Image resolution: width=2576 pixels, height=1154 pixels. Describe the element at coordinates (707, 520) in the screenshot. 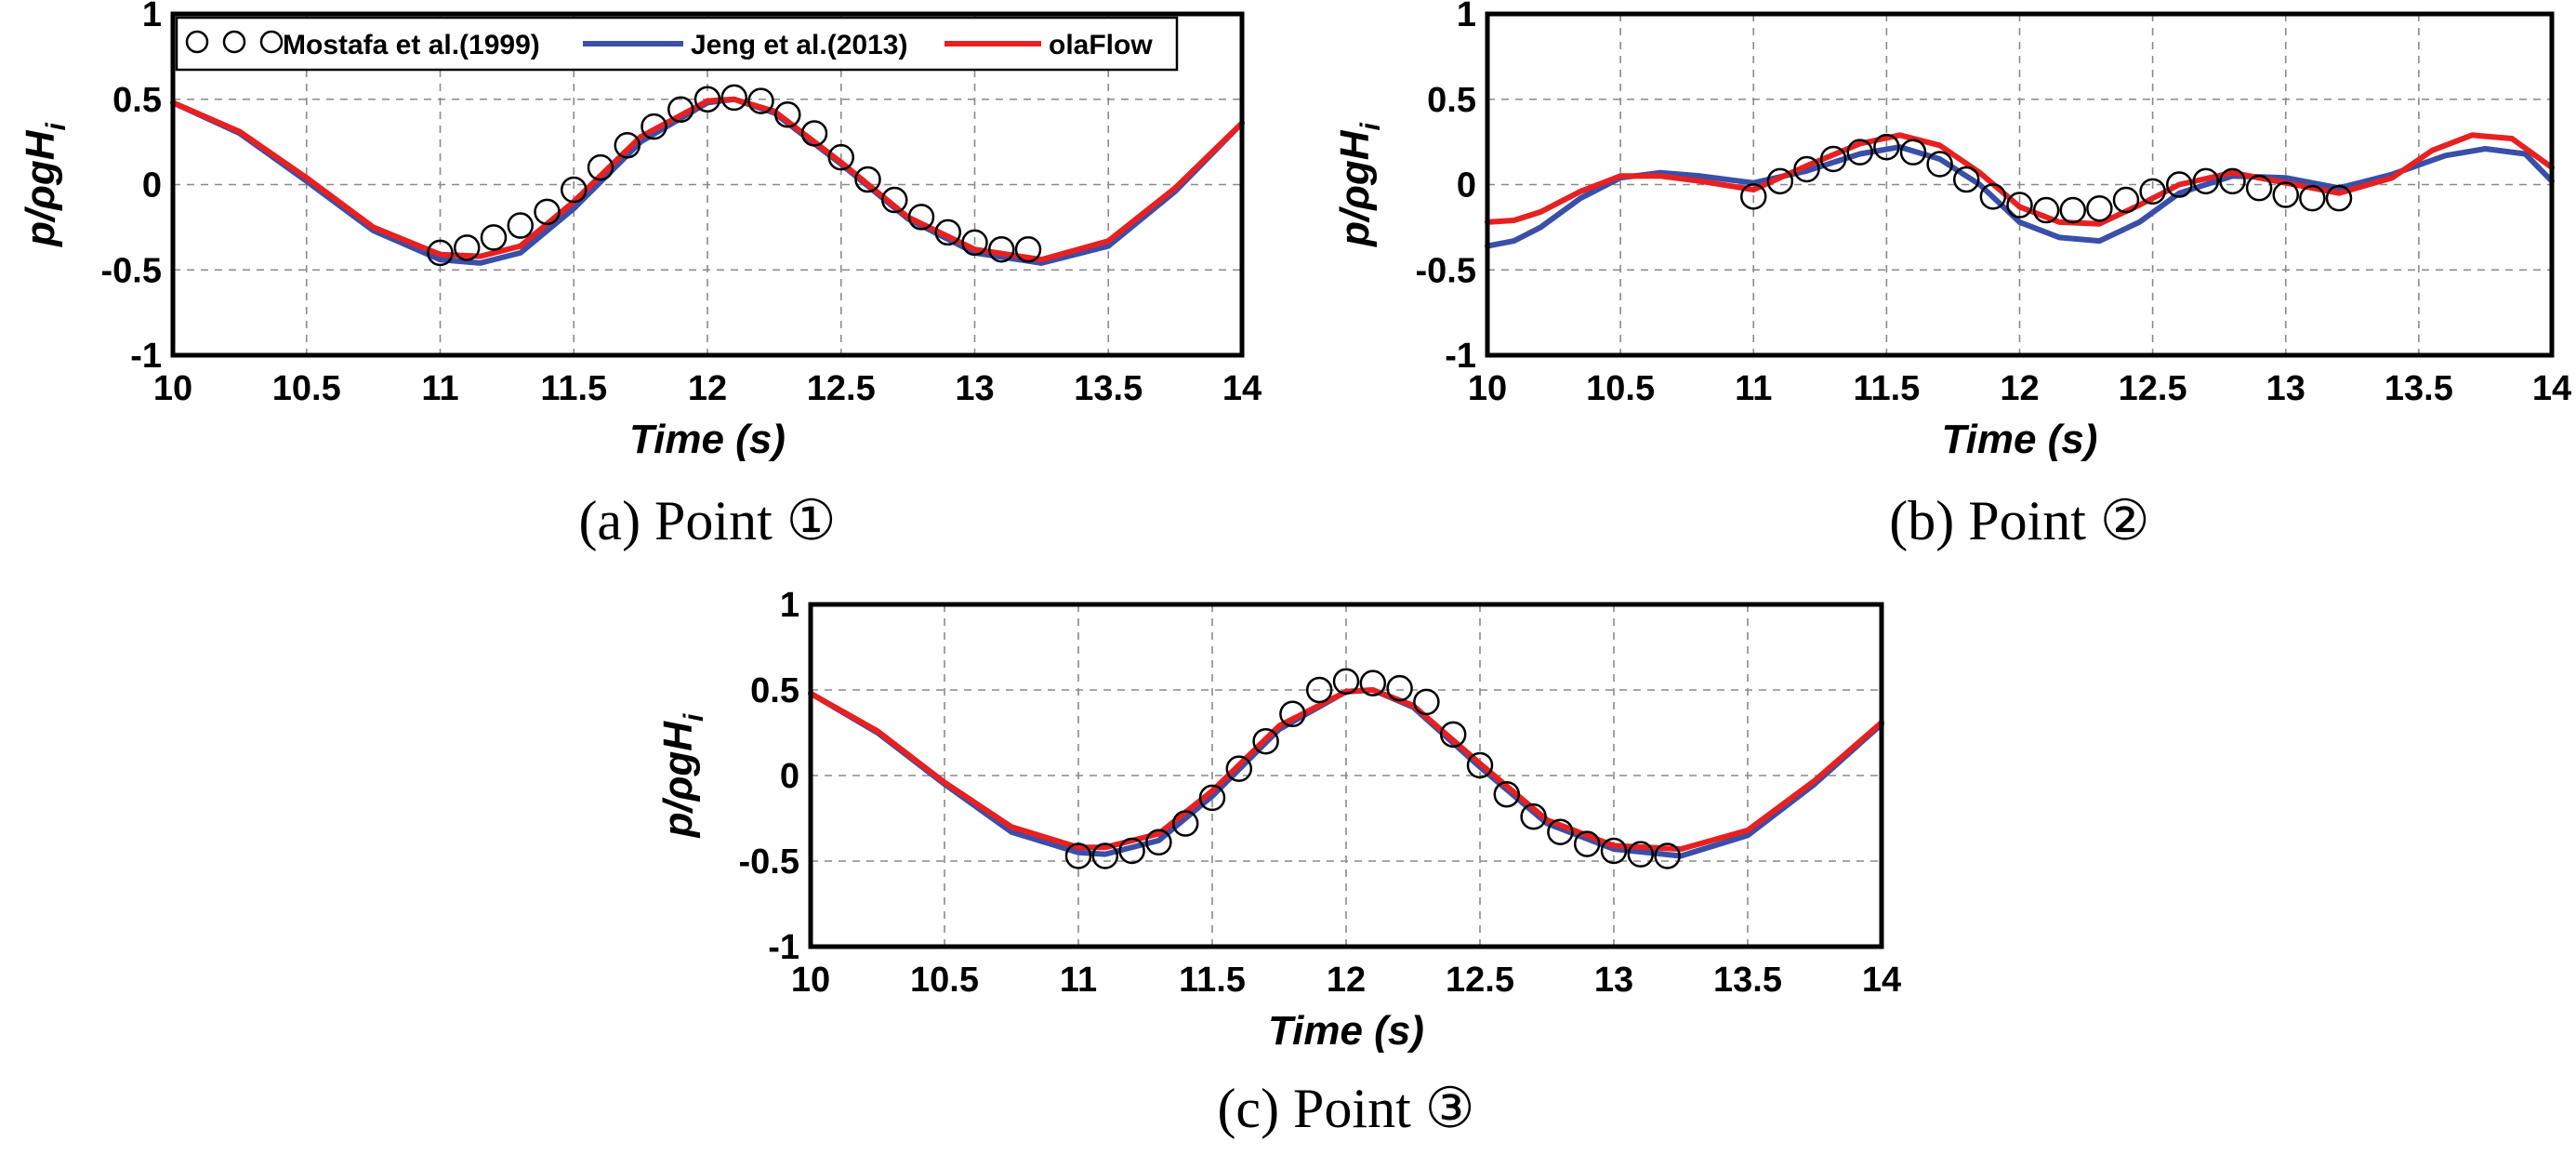

I see `panel-caption: (a) Point ①` at that location.